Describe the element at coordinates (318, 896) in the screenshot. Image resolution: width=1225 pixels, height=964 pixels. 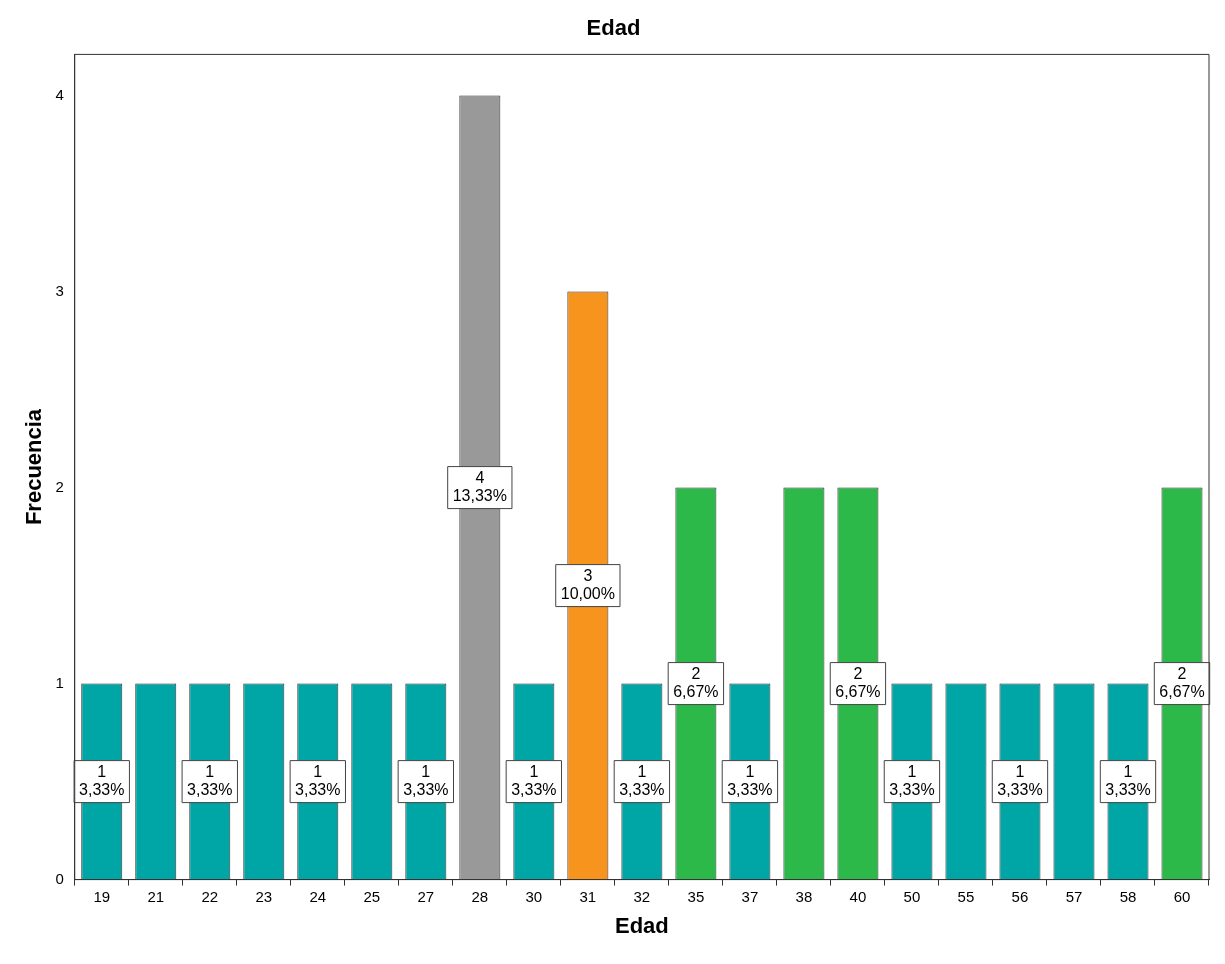
I see `x-tick-label: 24` at that location.